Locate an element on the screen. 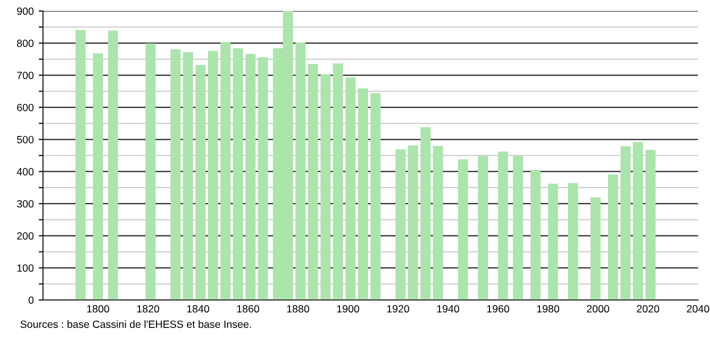 The width and height of the screenshot is (710, 340). source-note: Sources : base Cassini de l'EHESS et base Insee. is located at coordinates (135, 324).